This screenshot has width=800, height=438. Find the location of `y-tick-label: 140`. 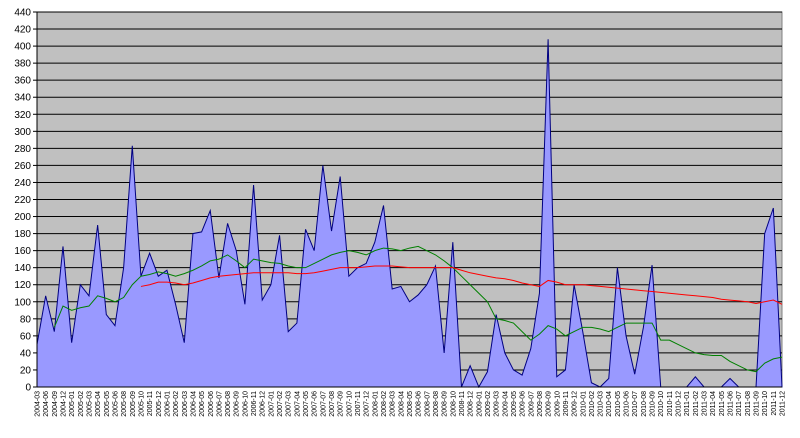

y-tick-label: 140 is located at coordinates (22, 268).